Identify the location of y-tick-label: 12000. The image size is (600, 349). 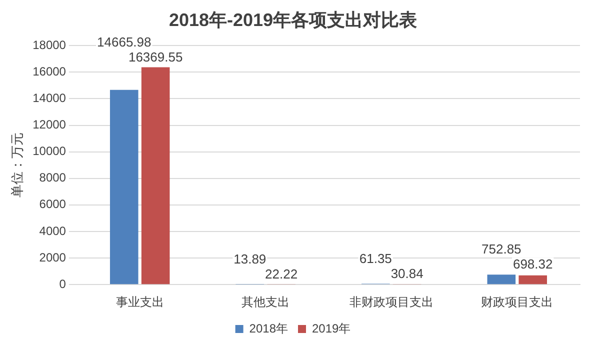
(49, 125).